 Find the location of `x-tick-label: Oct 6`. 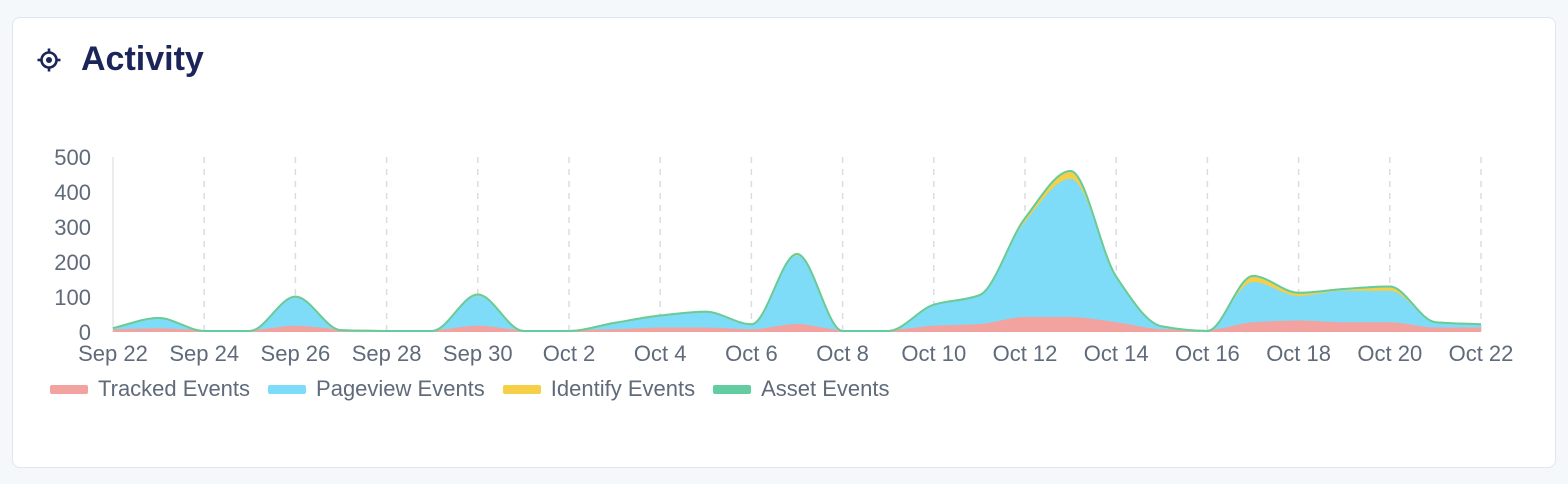

x-tick-label: Oct 6 is located at coordinates (751, 353).